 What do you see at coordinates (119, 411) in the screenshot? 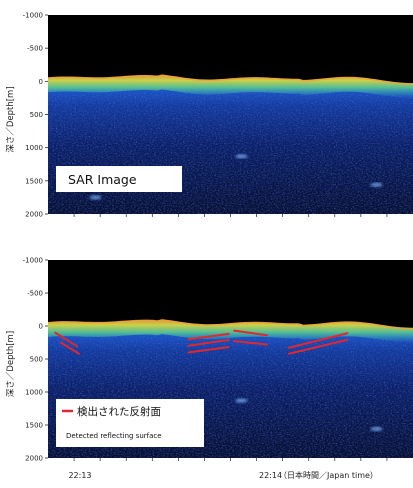
I see `legend-label: 検出された反射面` at bounding box center [119, 411].